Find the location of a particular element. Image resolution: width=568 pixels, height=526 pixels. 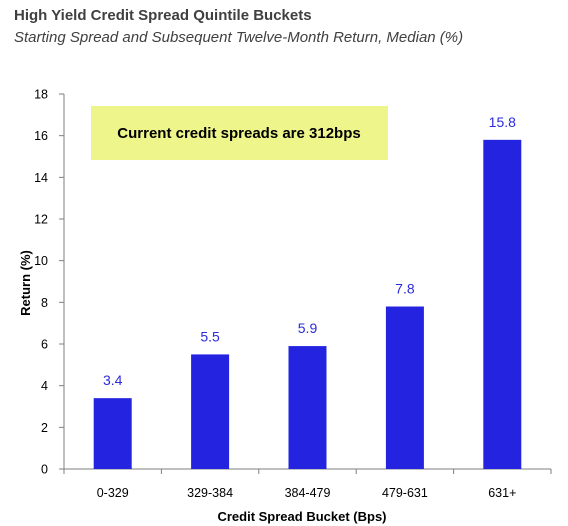

y-axis-title: Return (%) is located at coordinates (25, 283).